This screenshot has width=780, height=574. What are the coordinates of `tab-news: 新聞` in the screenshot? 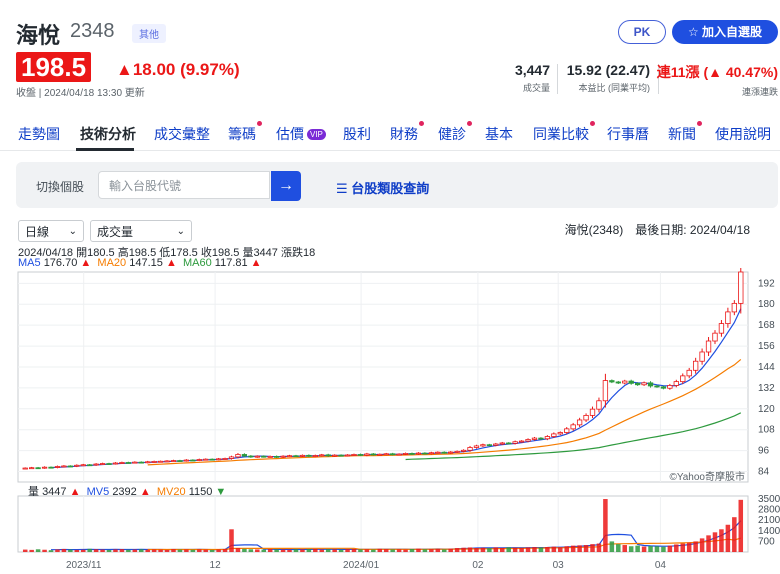 It's located at (685, 132).